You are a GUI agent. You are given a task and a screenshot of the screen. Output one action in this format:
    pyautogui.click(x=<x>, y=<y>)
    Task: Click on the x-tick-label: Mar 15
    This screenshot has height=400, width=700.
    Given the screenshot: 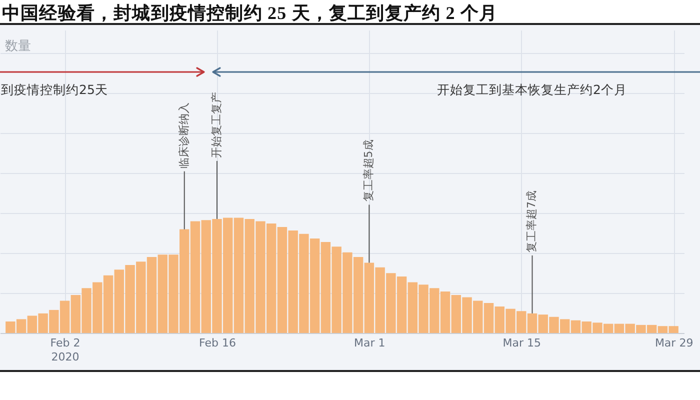 What is the action you would take?
    pyautogui.click(x=521, y=343)
    